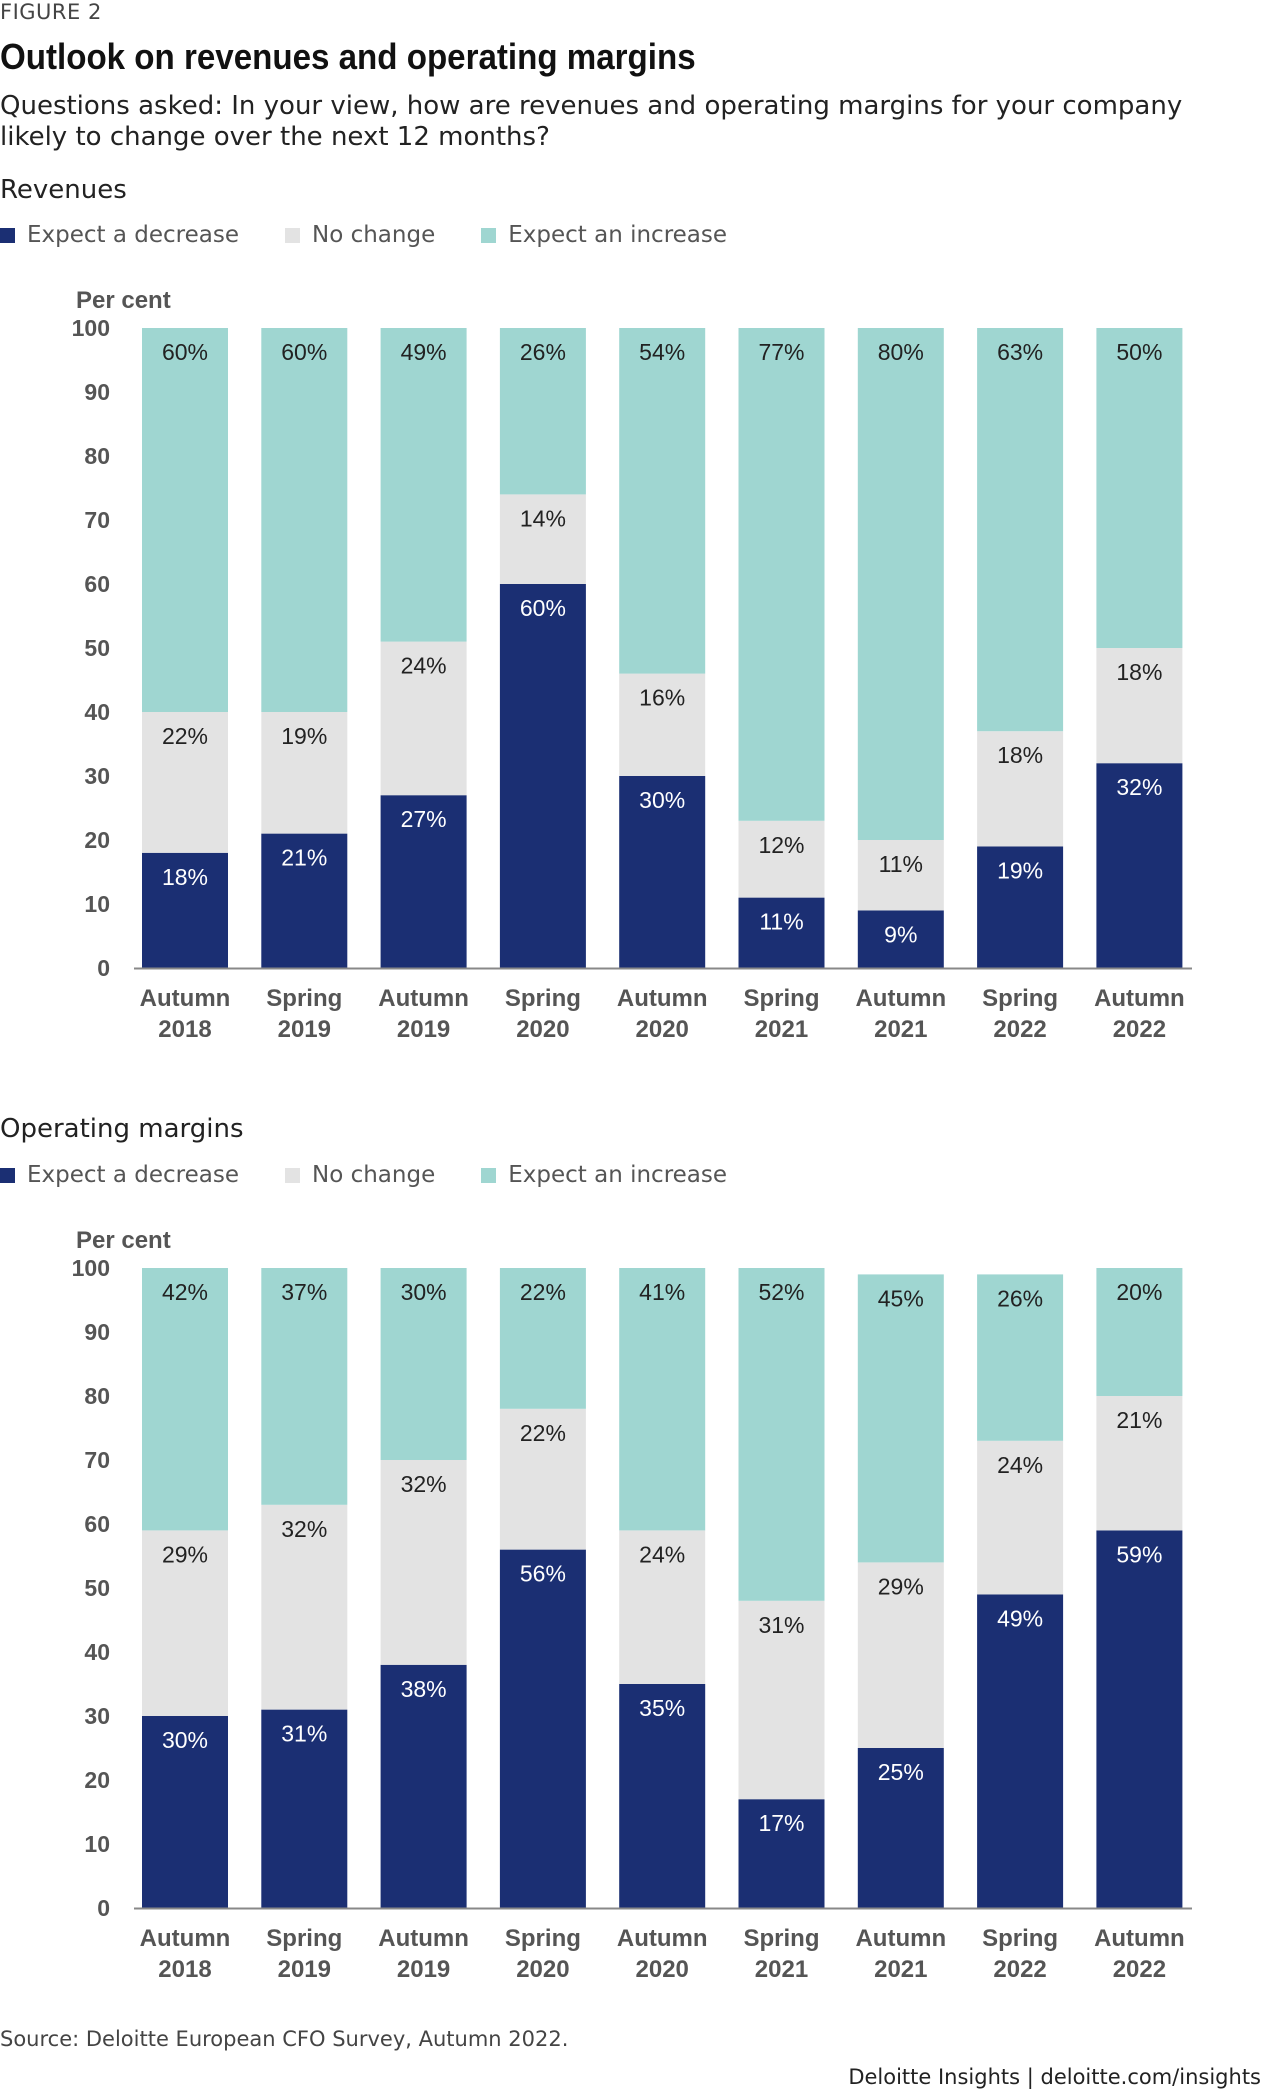  I want to click on data-label: 80%, so click(901, 352).